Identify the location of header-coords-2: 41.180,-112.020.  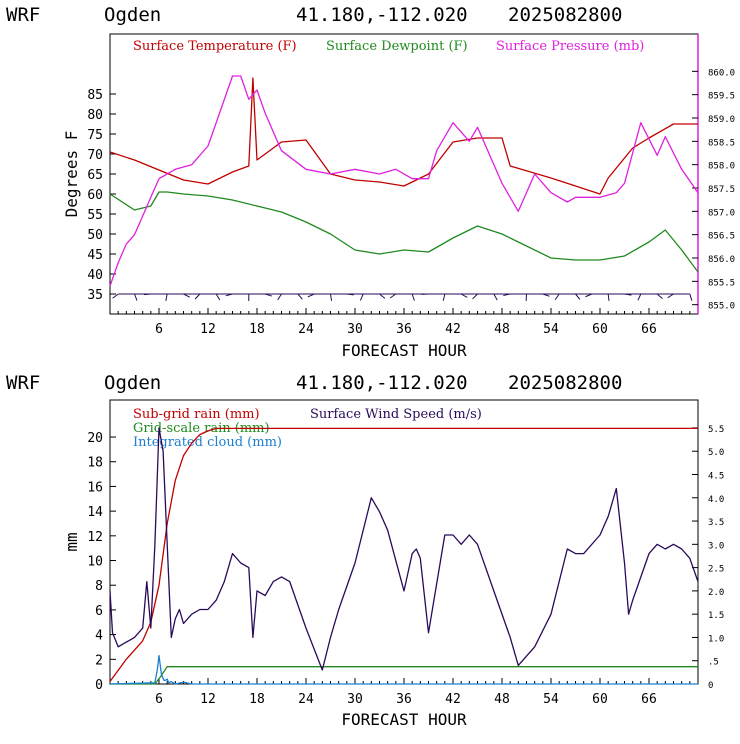
(382, 383).